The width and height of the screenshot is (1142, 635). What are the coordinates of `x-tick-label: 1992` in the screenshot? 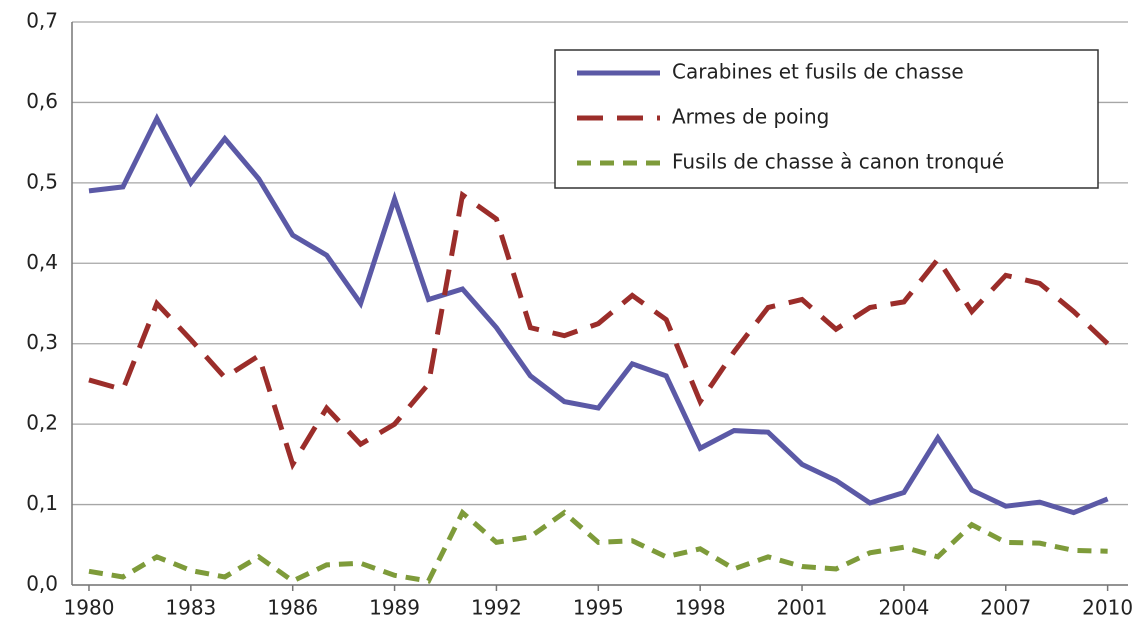 It's located at (496, 608).